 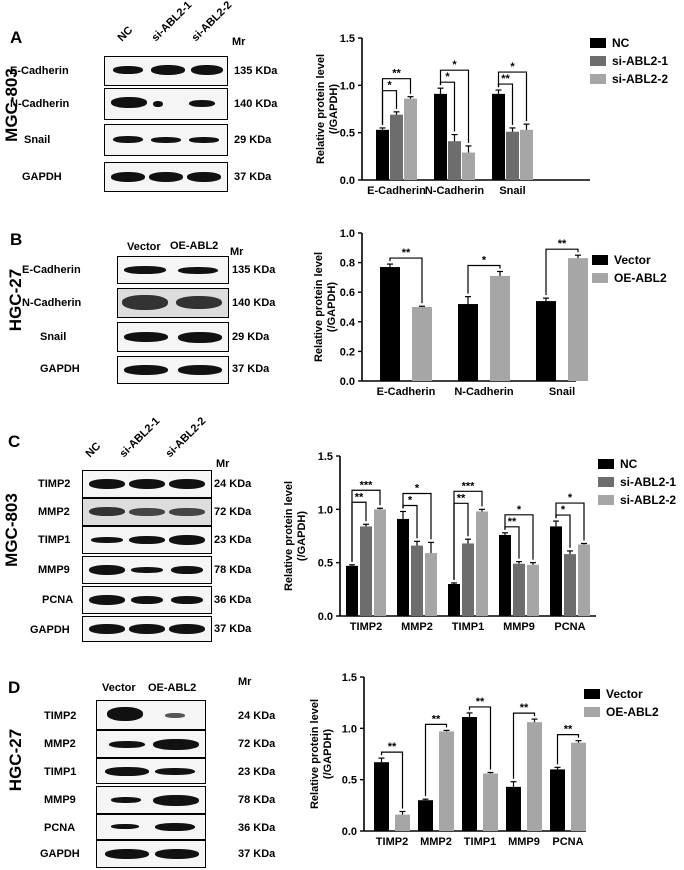 I want to click on blot-label: PCNA, so click(x=58, y=600).